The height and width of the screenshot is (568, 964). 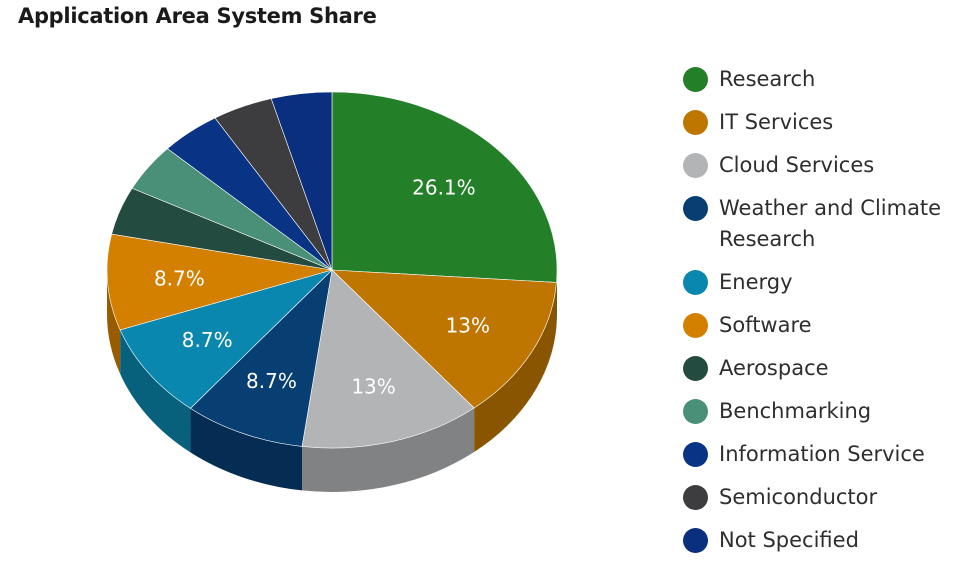 I want to click on data-label-weather-and-climate-research: 8.7%, so click(x=271, y=381).